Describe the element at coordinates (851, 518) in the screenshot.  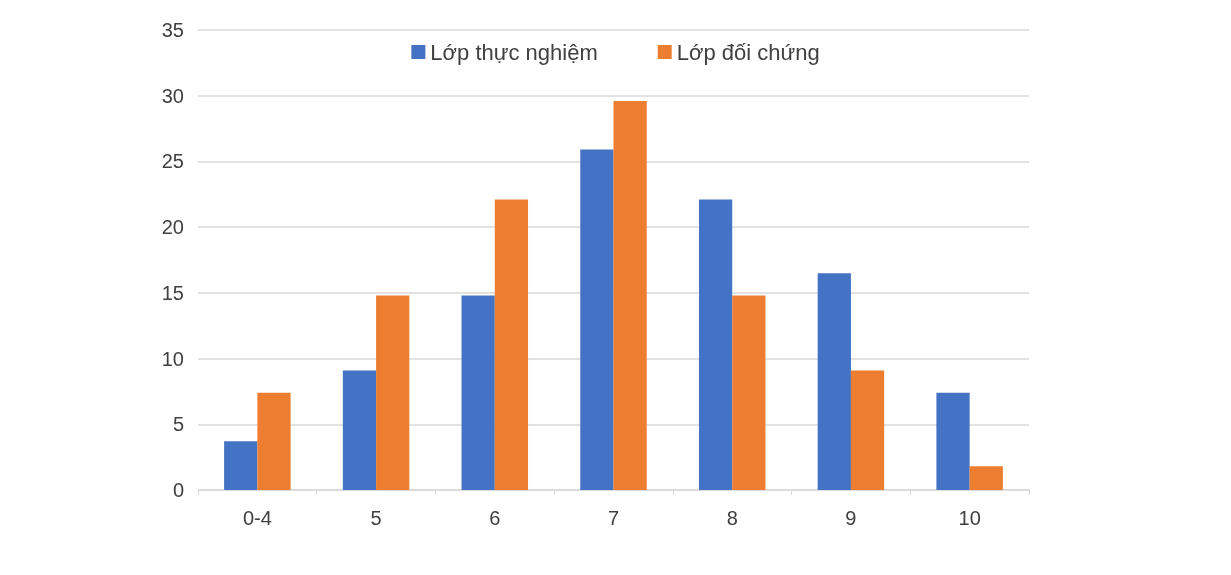
I see `x-tick-label: 9` at that location.